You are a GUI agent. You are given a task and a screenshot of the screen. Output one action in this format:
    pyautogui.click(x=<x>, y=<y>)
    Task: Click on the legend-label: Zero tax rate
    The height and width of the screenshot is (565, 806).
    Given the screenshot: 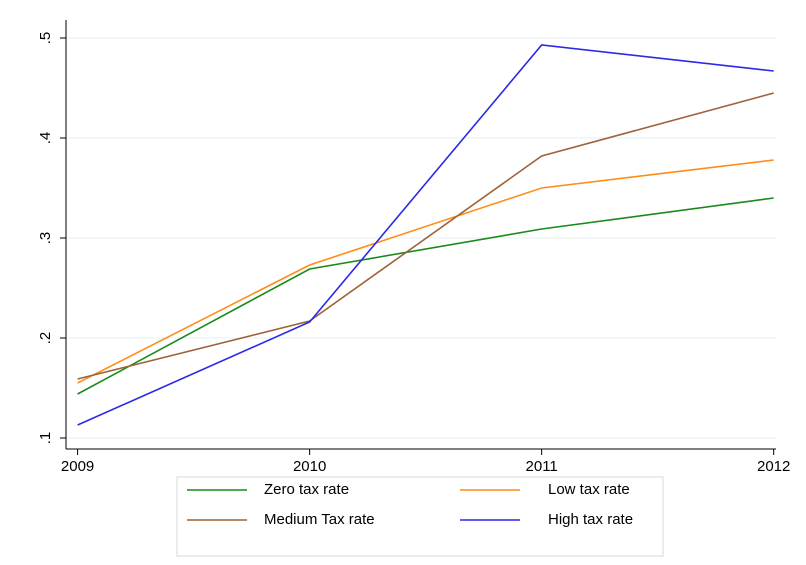 What is the action you would take?
    pyautogui.click(x=306, y=489)
    